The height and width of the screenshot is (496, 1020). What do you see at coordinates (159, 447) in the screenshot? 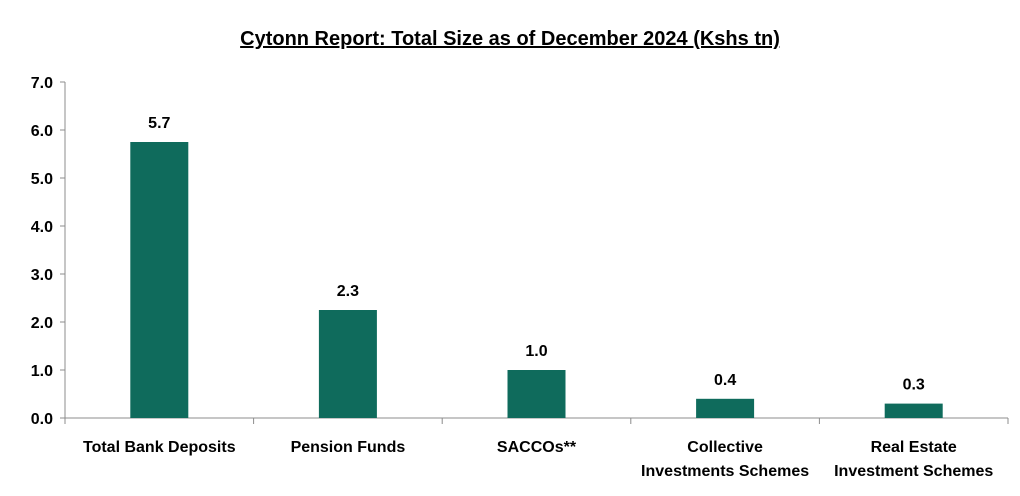
I see `category-label: Total Bank Deposits` at bounding box center [159, 447].